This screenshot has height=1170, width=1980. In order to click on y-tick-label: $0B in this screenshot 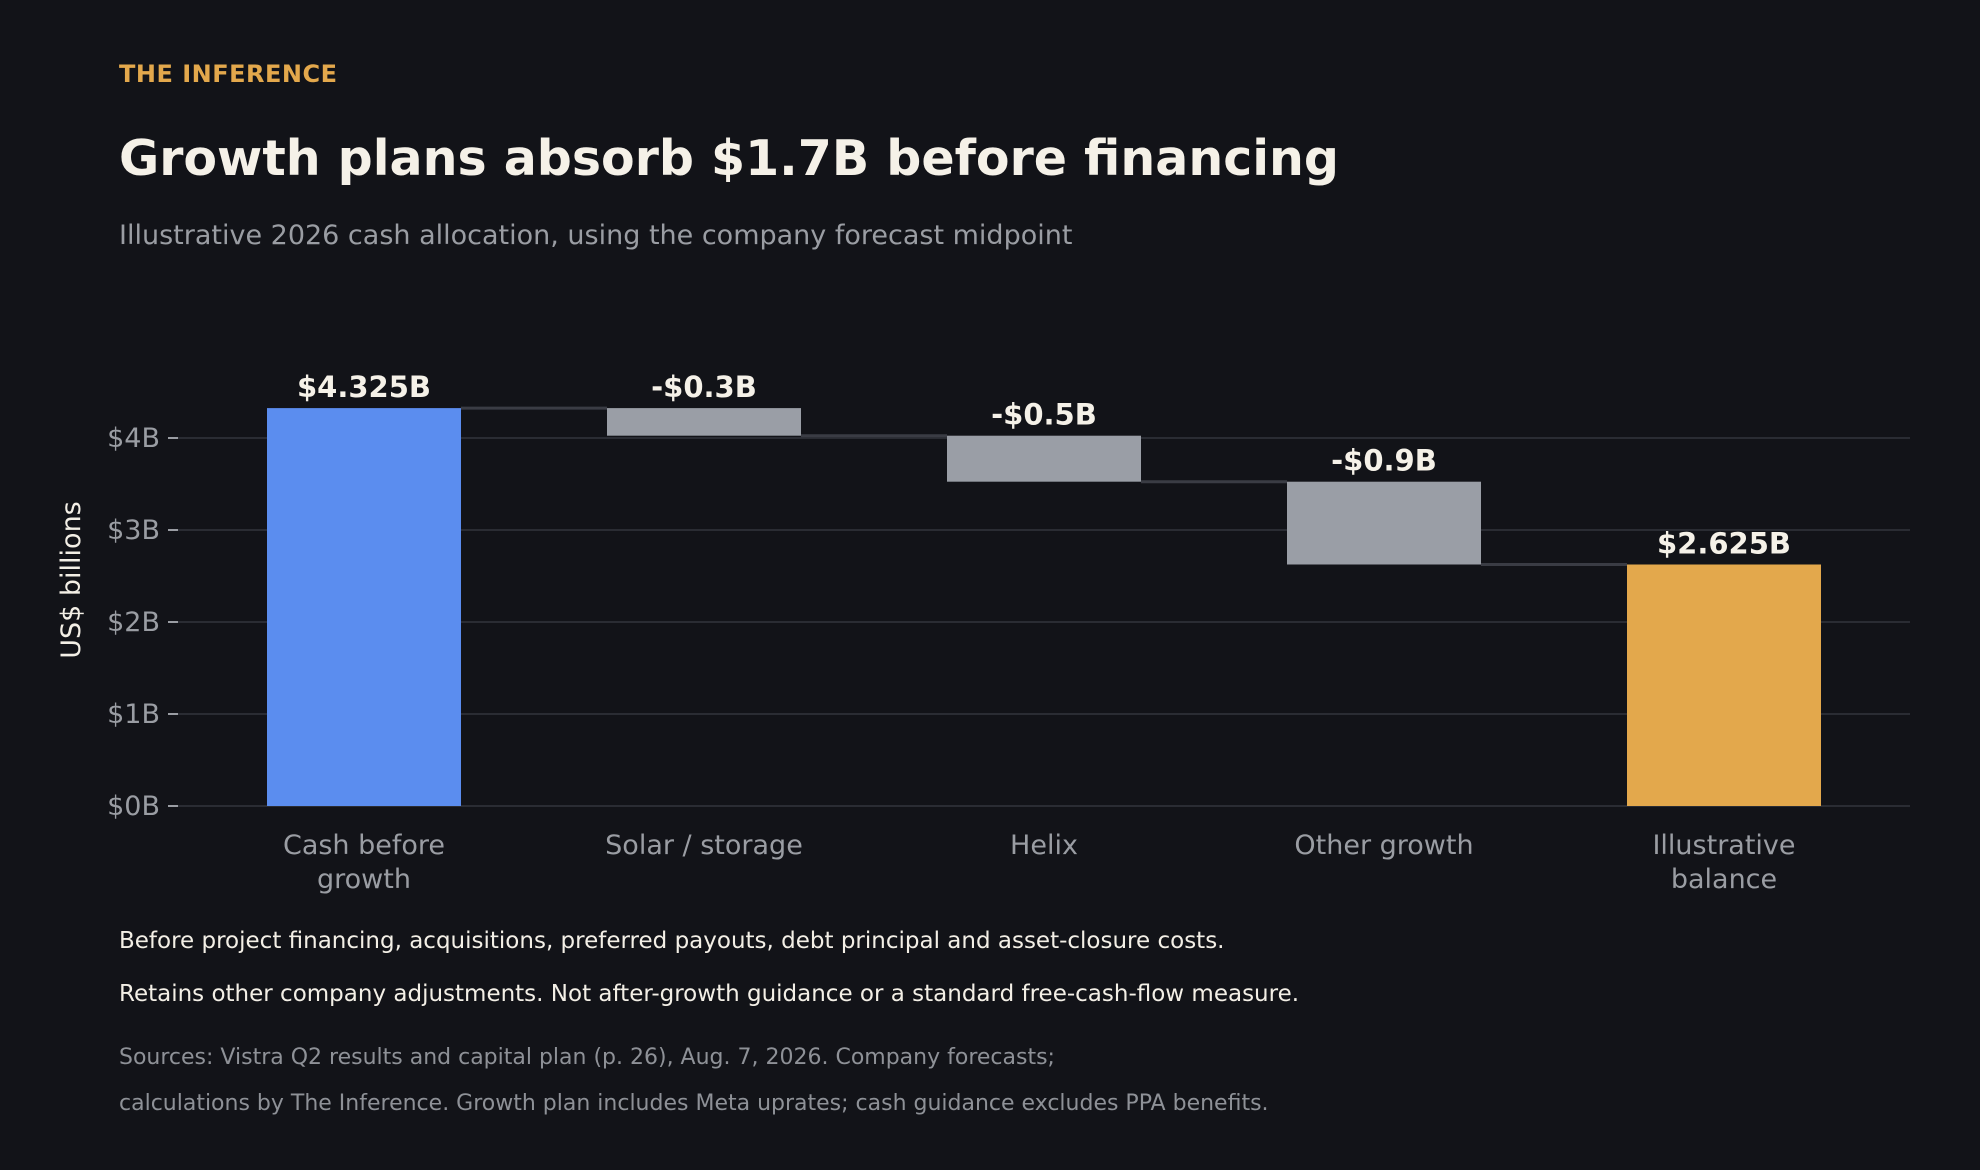, I will do `click(133, 806)`.